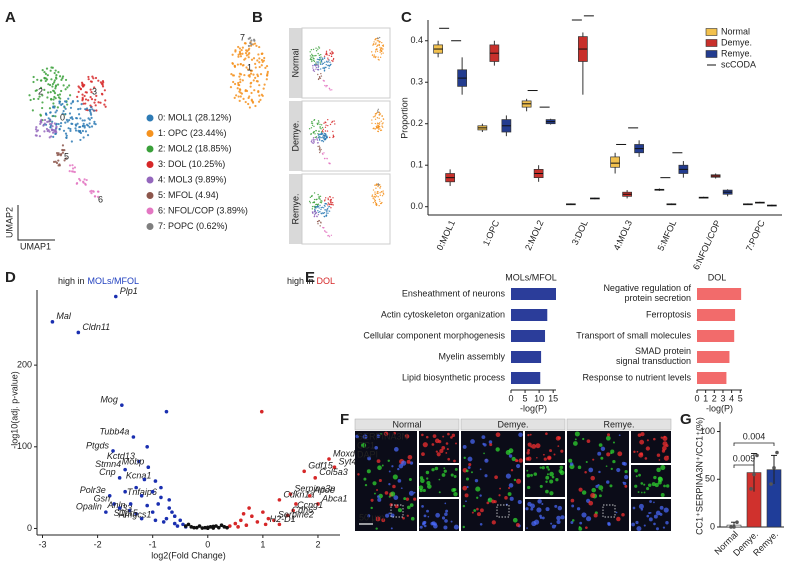  Describe the element at coordinates (192, 179) in the screenshot. I see `legend-label: 4: MOL3 (9.89%)` at that location.